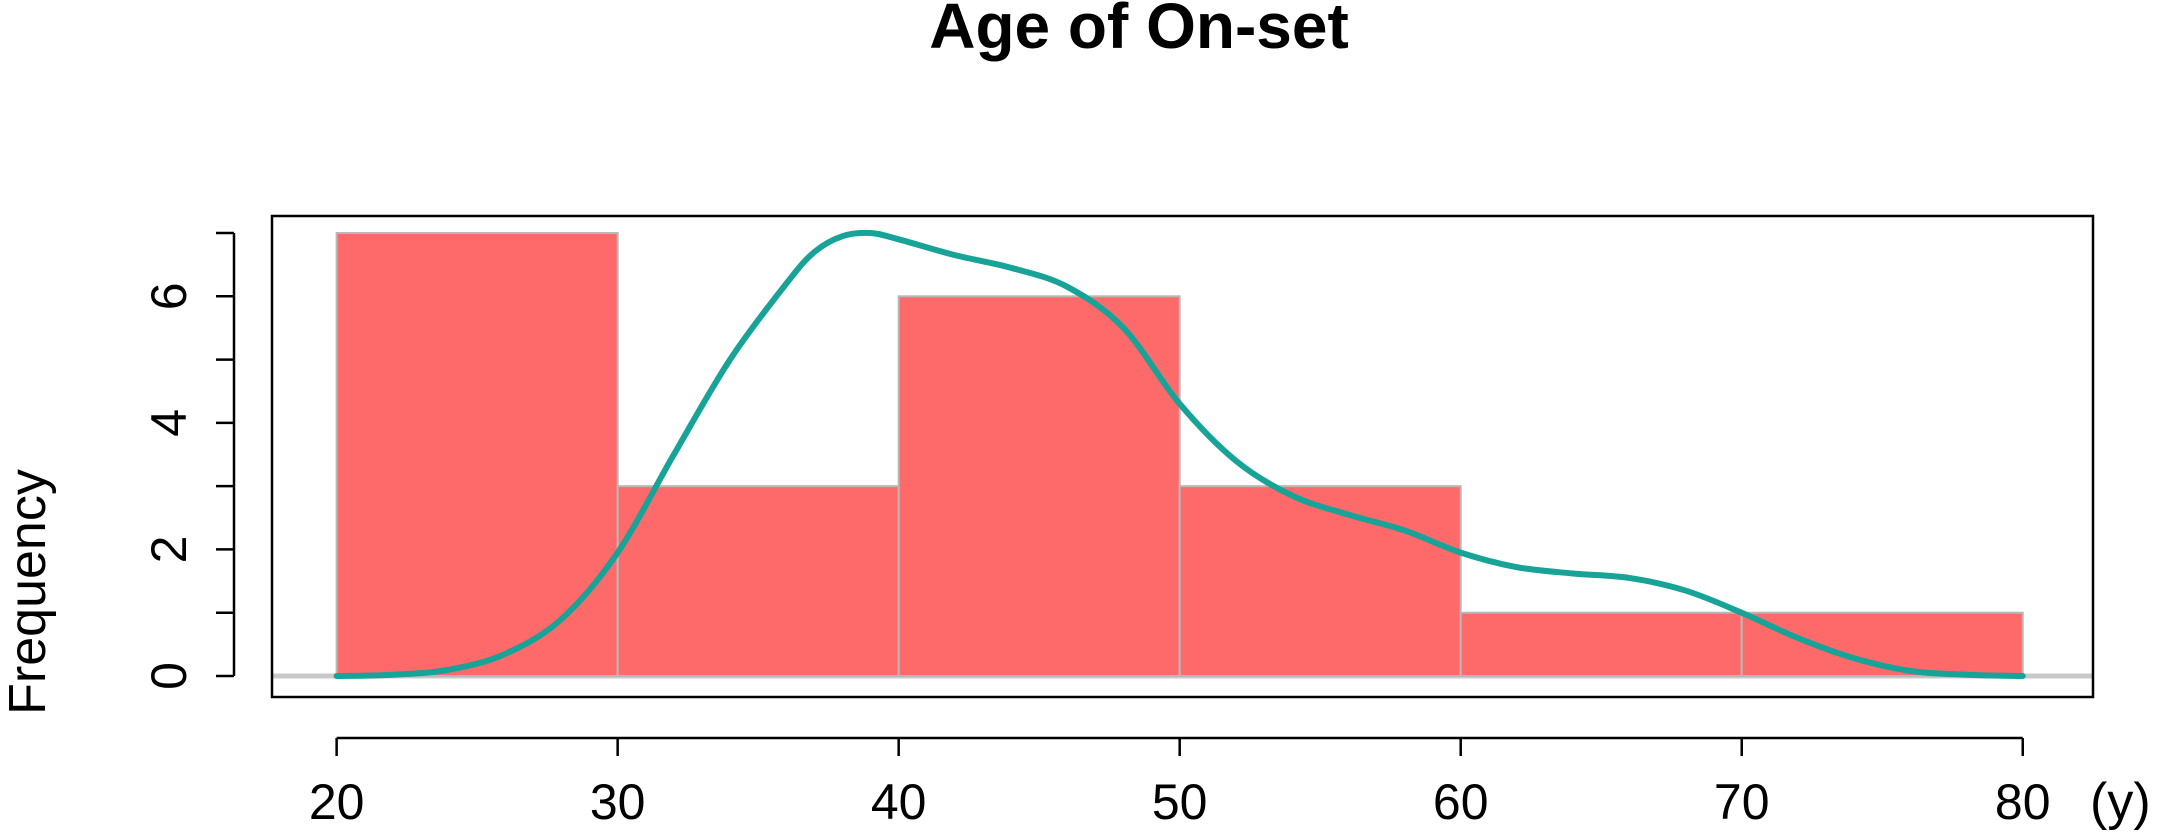  I want to click on x-tick-label: 30, so click(618, 802).